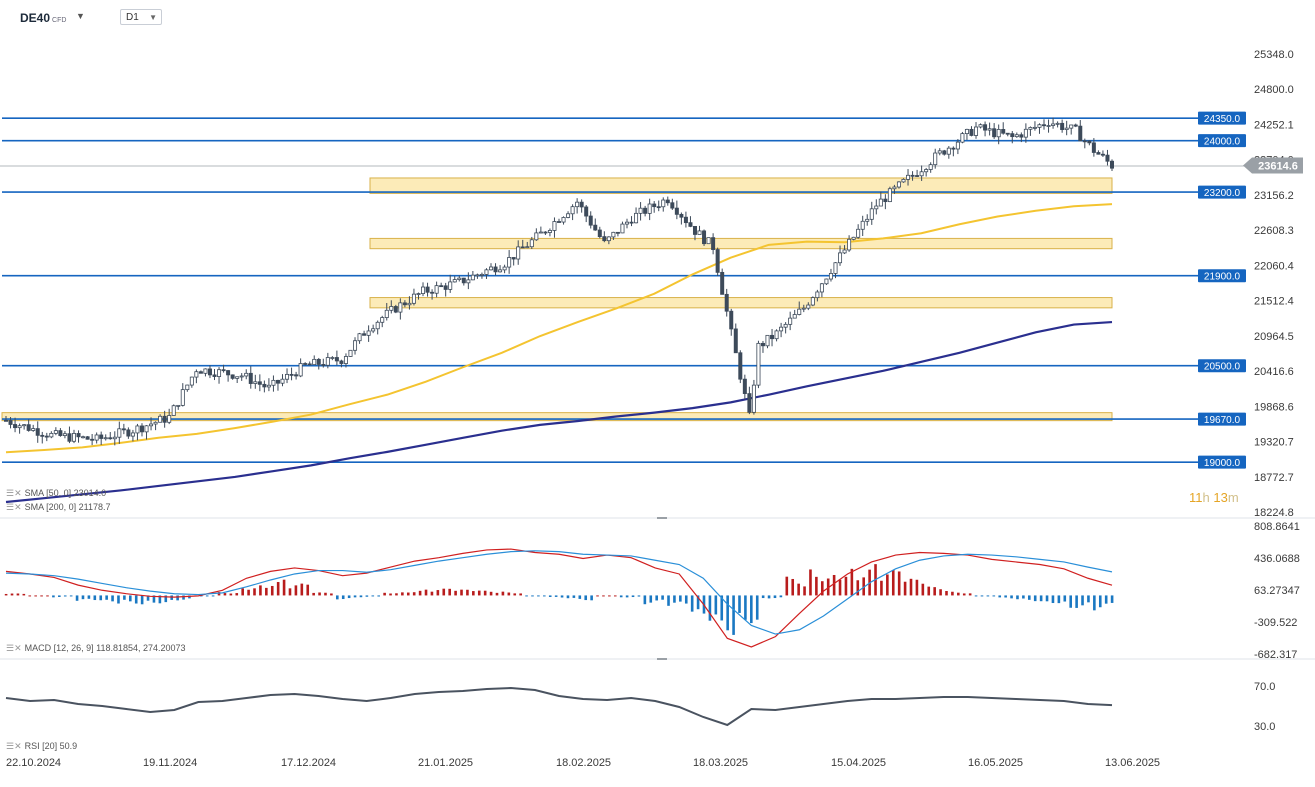  What do you see at coordinates (1222, 419) in the screenshot?
I see `level-price-tag` at bounding box center [1222, 419].